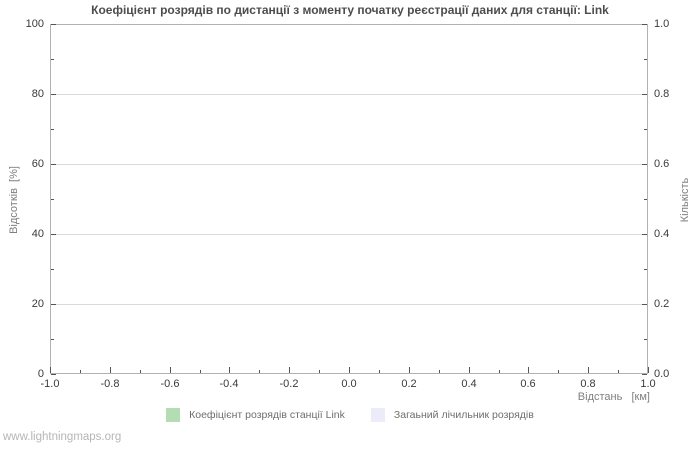 The height and width of the screenshot is (450, 700). Describe the element at coordinates (267, 415) in the screenshot. I see `legend-label: Коефіцієнт розрядів станції Link` at that location.